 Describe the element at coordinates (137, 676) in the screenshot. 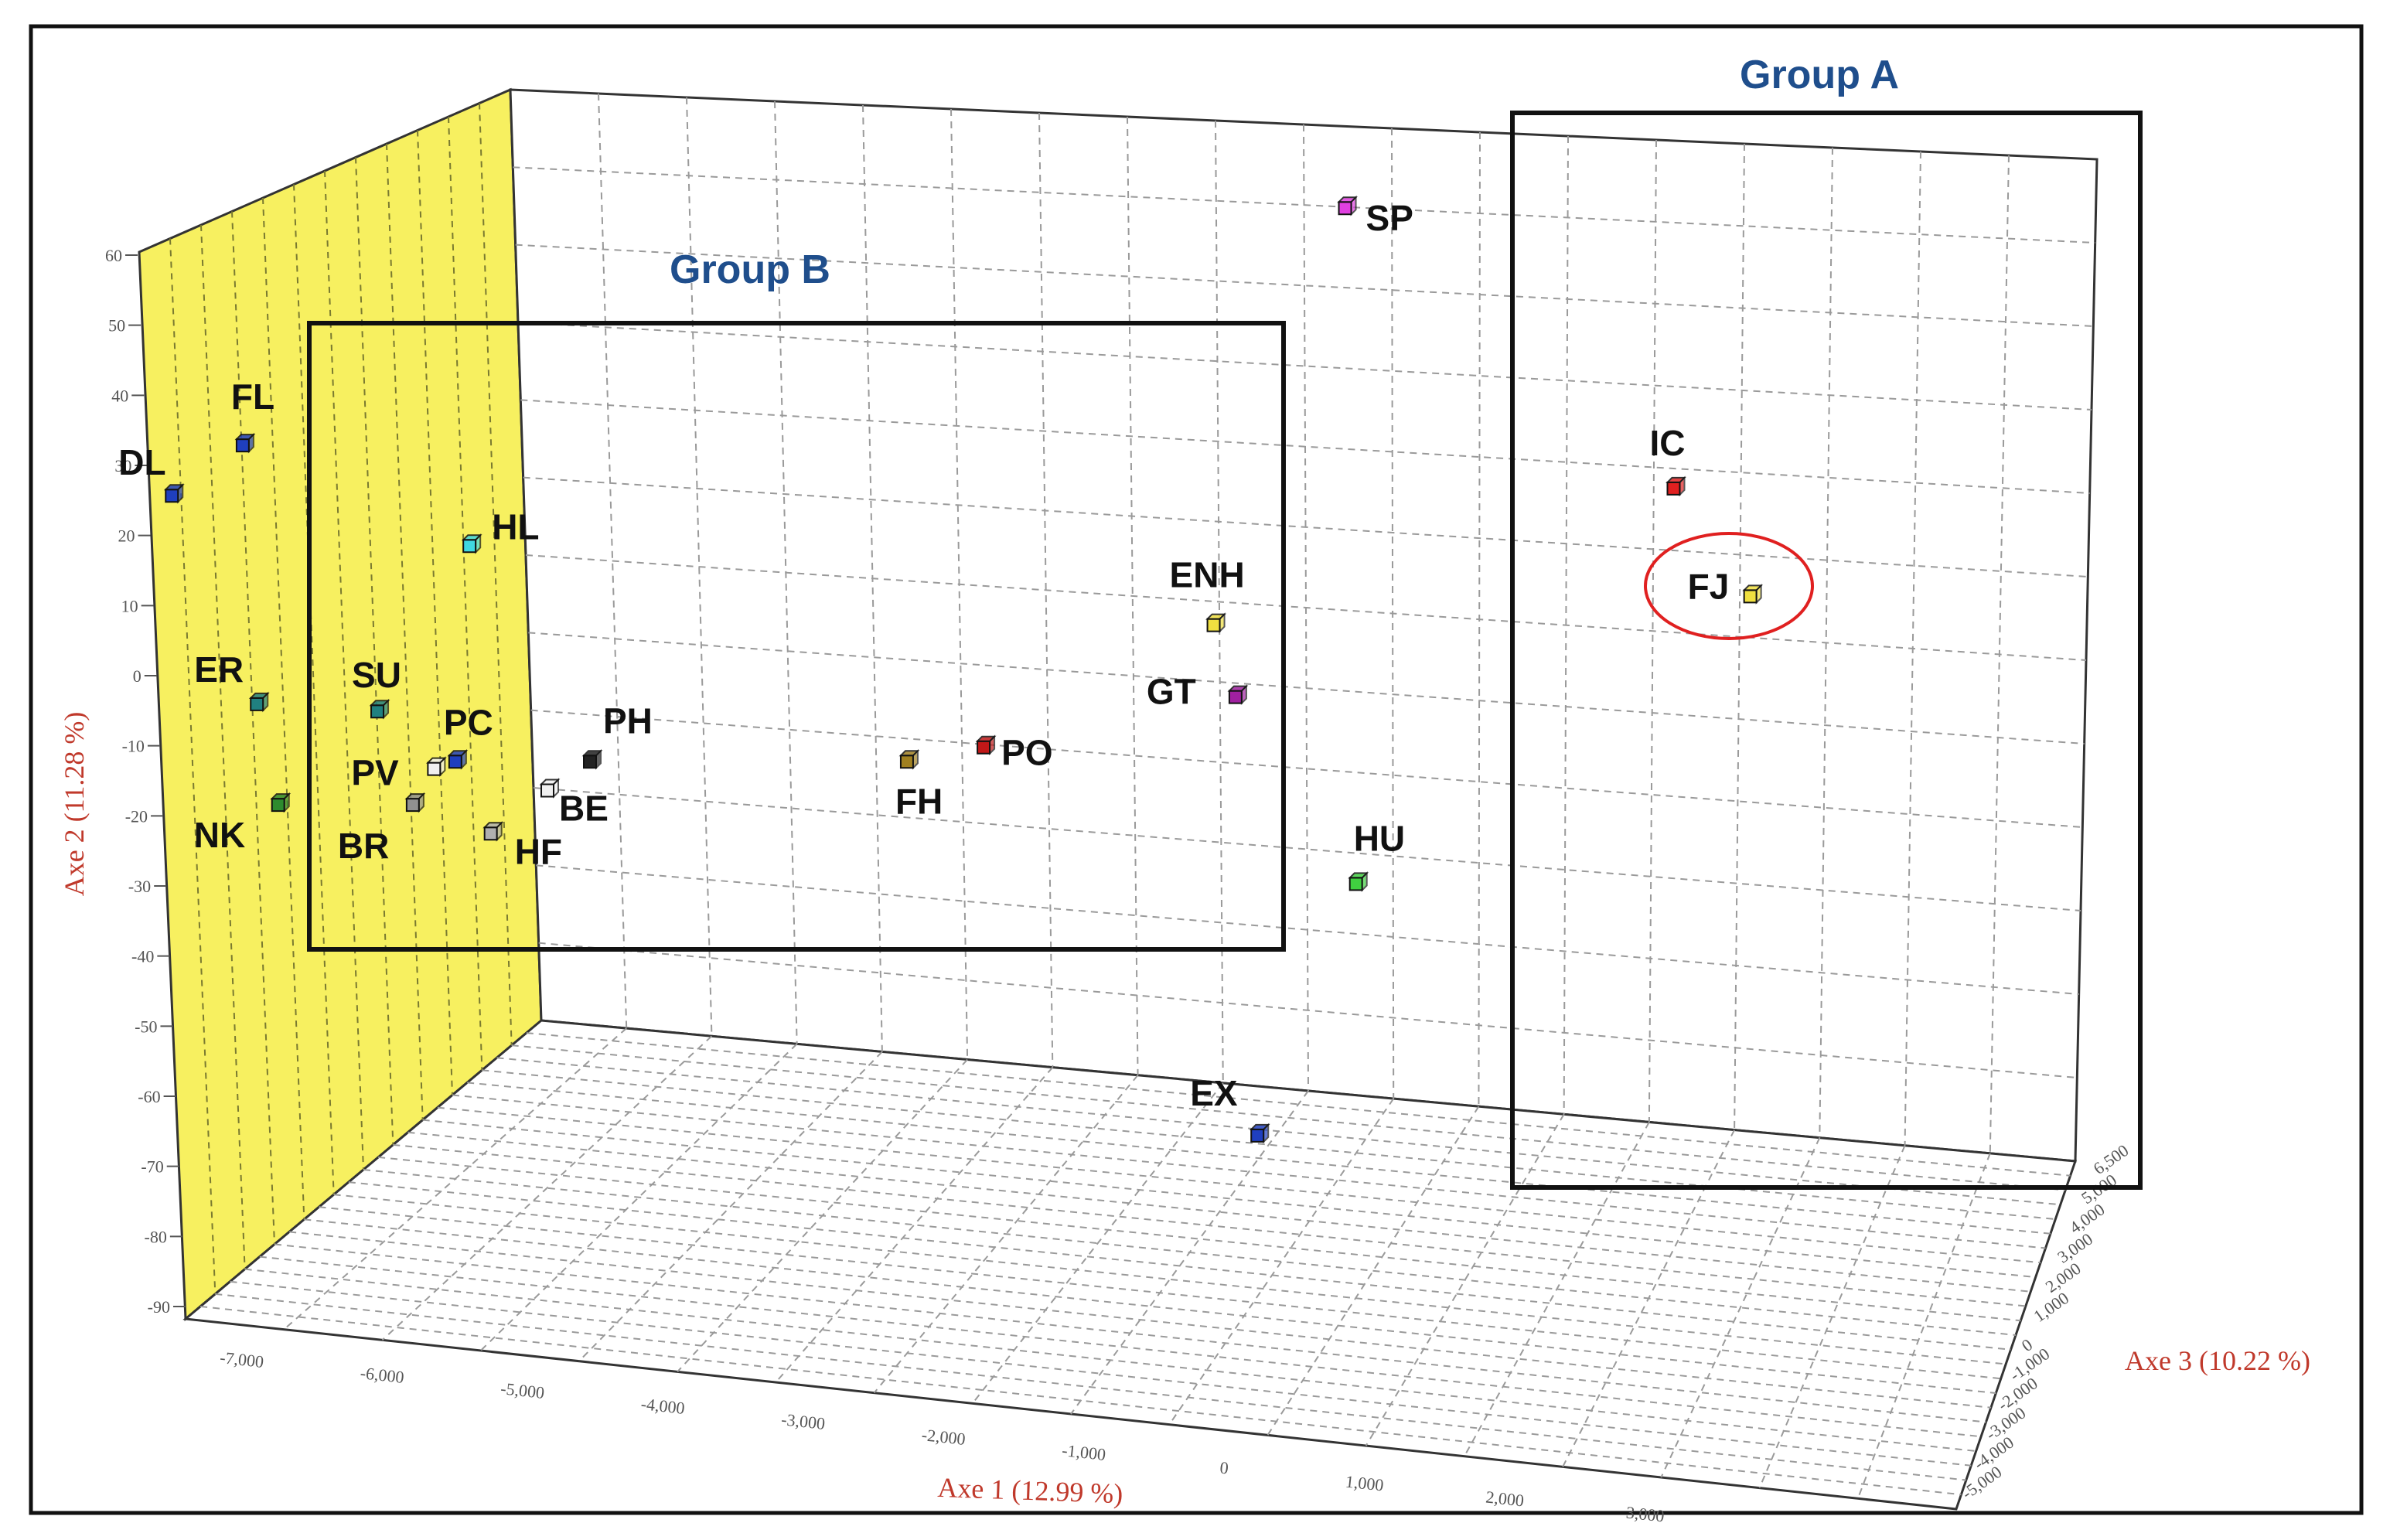

I see `y-tick-label: 0` at that location.